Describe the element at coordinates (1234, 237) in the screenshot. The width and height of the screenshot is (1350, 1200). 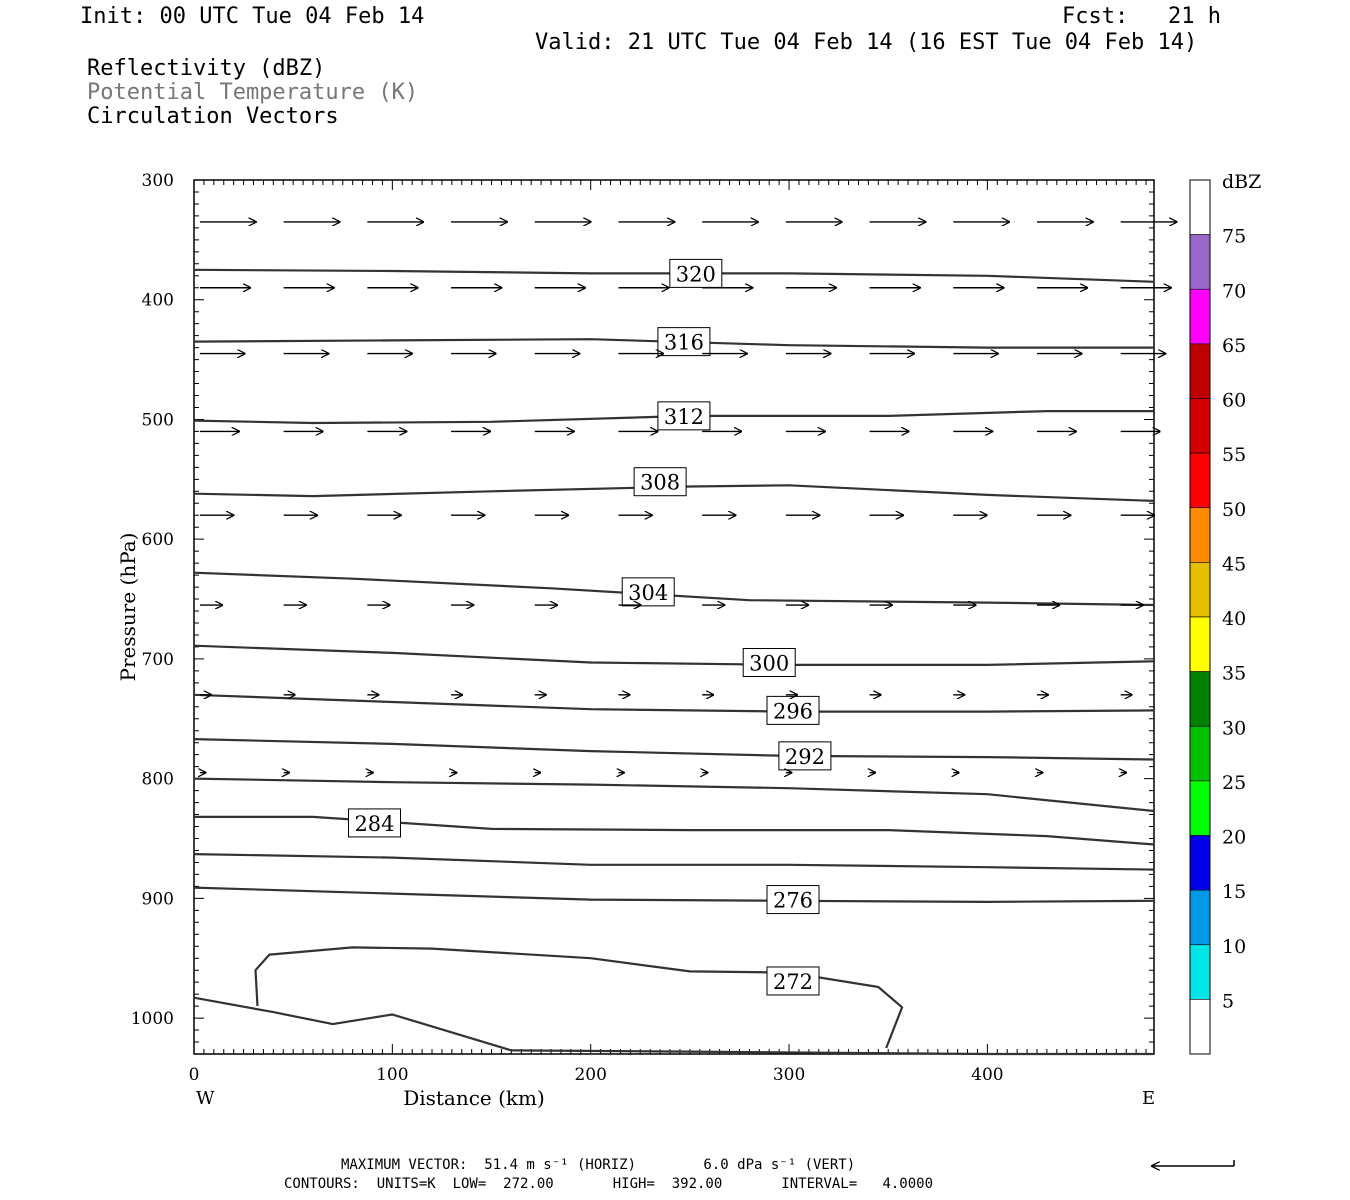
I see `colorbar-tick-label: 75` at that location.